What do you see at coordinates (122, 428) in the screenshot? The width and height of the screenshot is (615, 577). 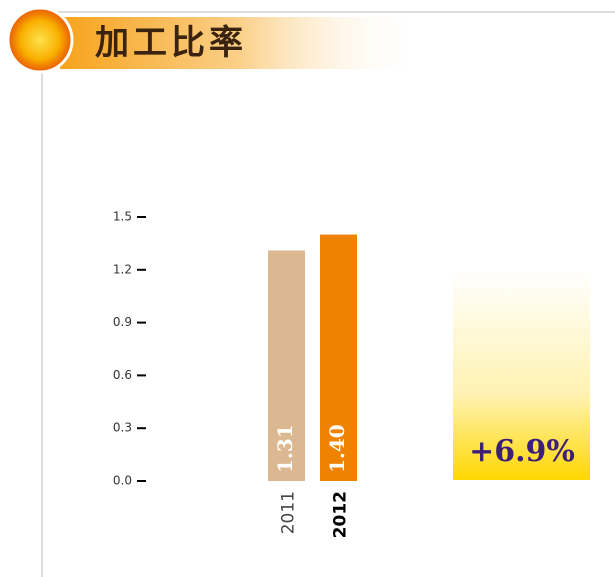 I see `y-tick-label: 0.3` at bounding box center [122, 428].